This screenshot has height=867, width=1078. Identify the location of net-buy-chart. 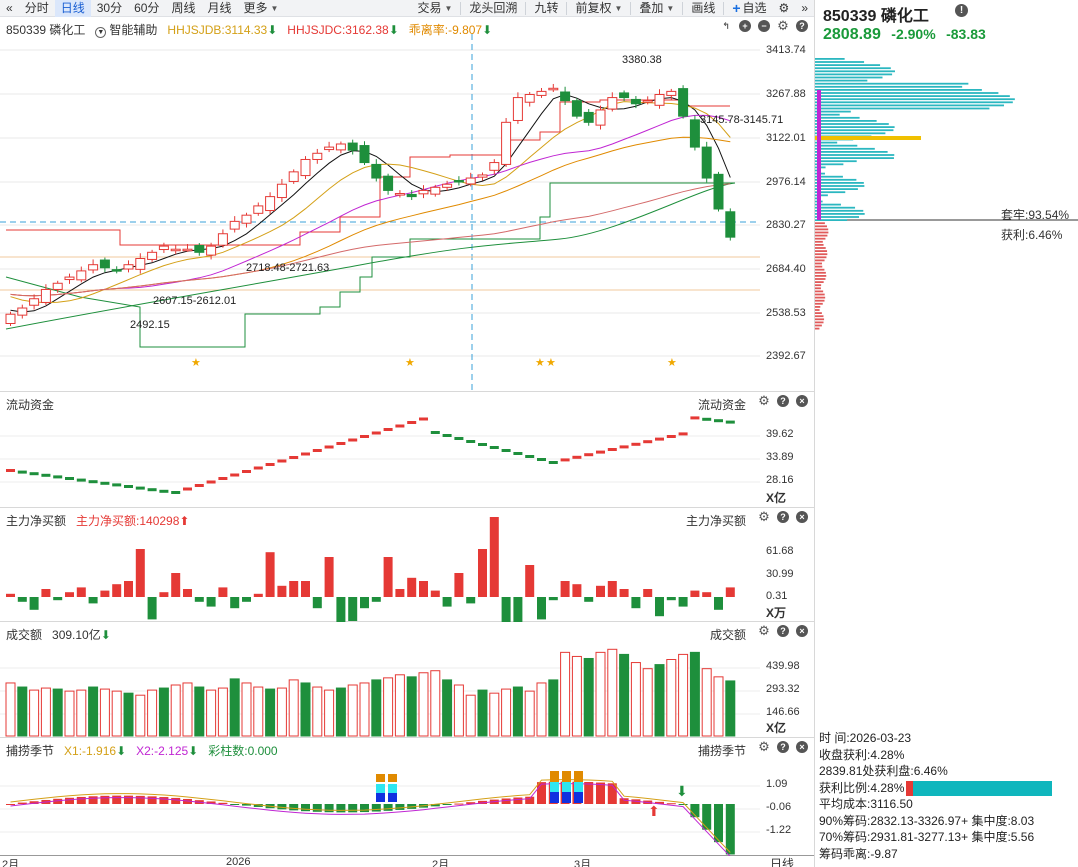
(407, 565).